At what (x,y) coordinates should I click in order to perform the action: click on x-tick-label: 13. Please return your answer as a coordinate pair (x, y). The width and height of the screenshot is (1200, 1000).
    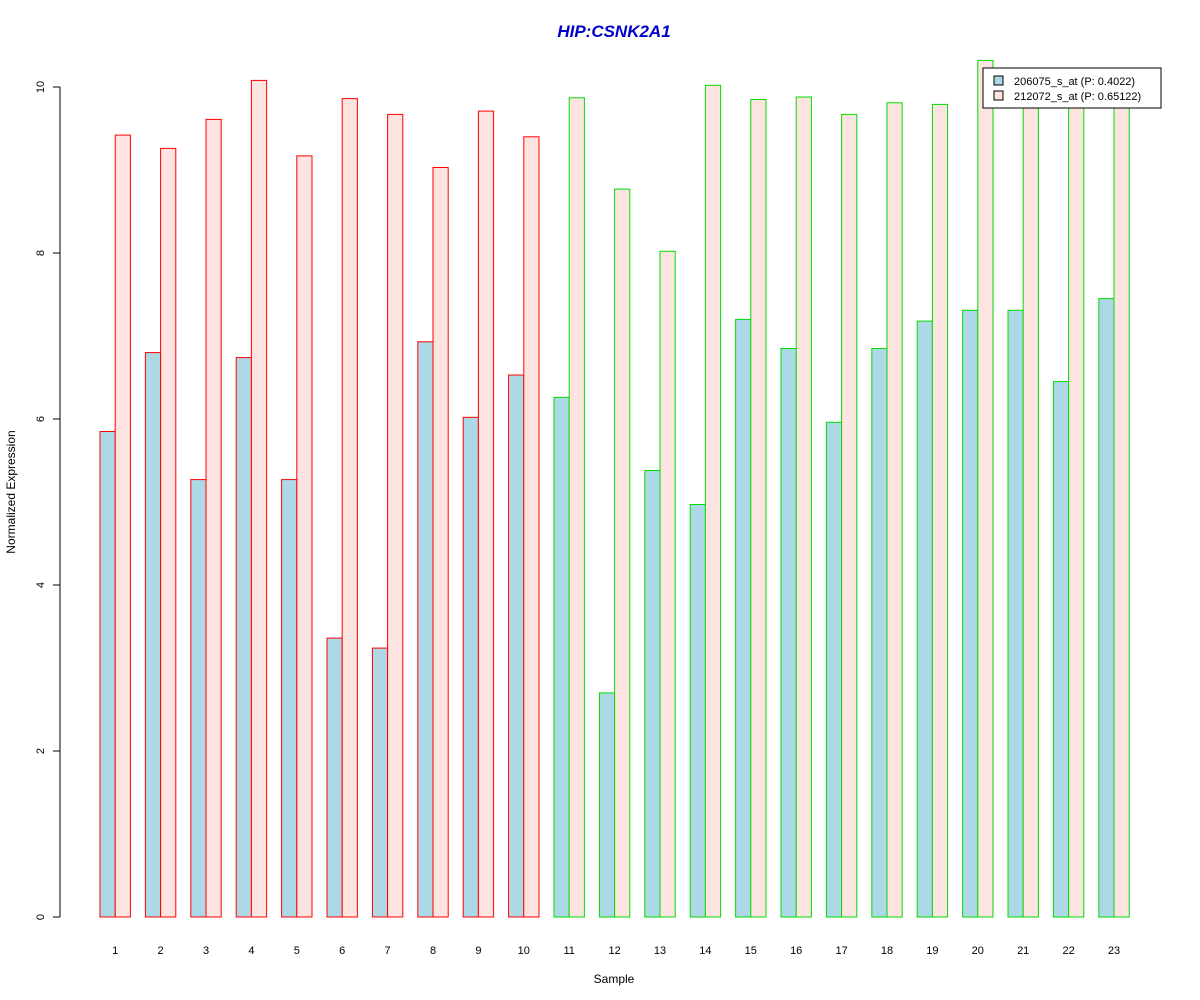
    Looking at the image, I should click on (660, 951).